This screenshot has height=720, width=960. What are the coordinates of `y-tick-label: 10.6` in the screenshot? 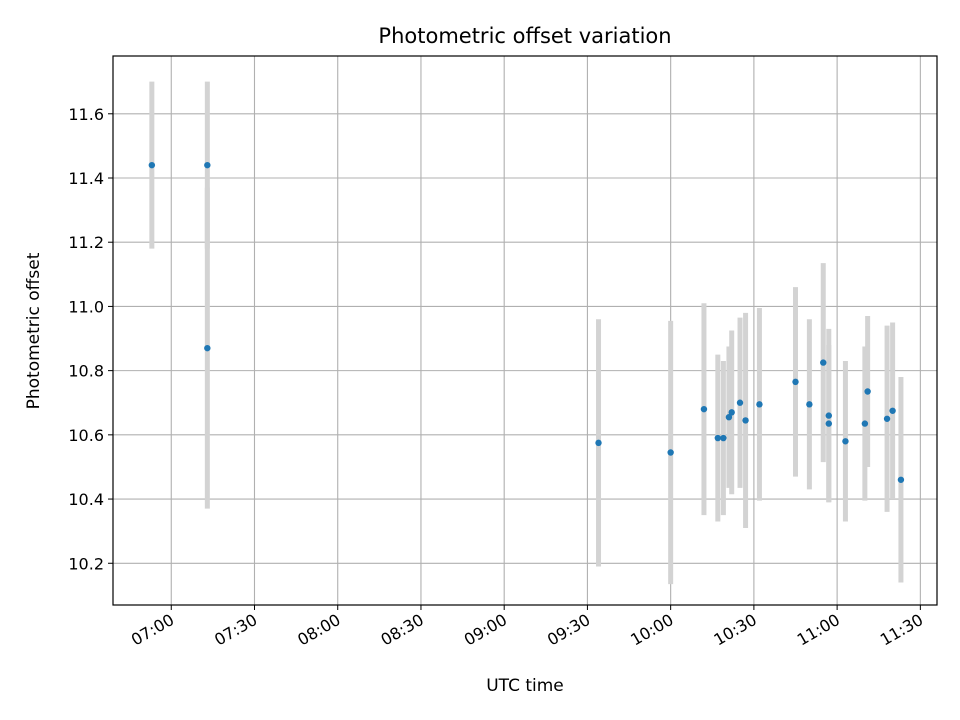 It's located at (86, 435).